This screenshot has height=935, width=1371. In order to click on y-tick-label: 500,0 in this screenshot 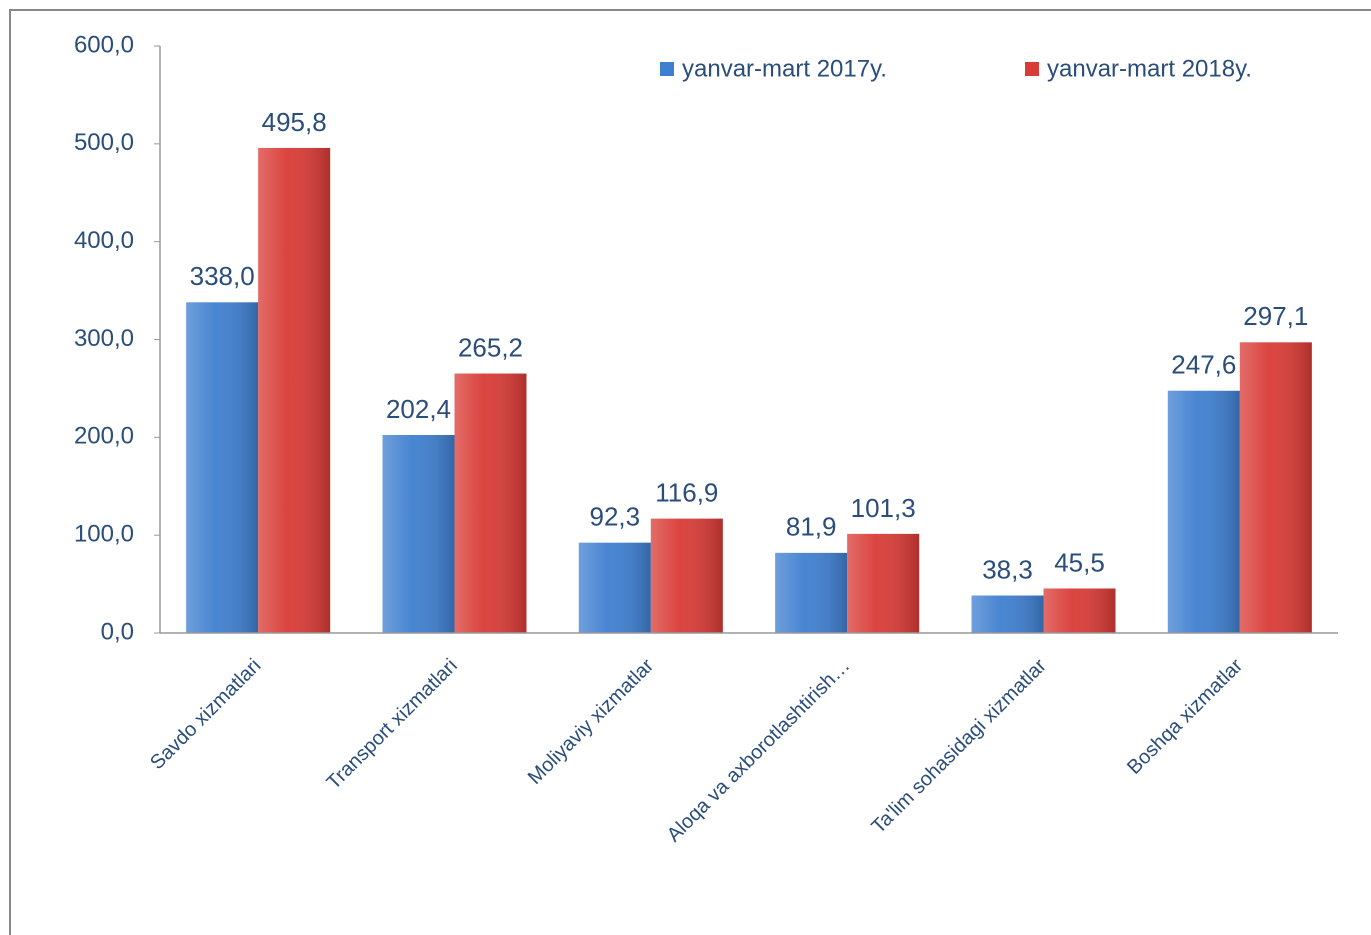, I will do `click(104, 142)`.